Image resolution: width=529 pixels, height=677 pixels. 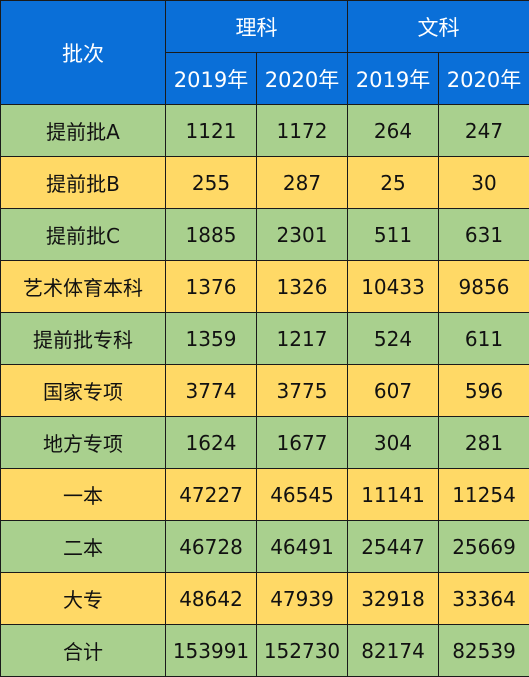 I want to click on table-row: 大专 48642 47939 32918 33364, so click(x=264, y=598).